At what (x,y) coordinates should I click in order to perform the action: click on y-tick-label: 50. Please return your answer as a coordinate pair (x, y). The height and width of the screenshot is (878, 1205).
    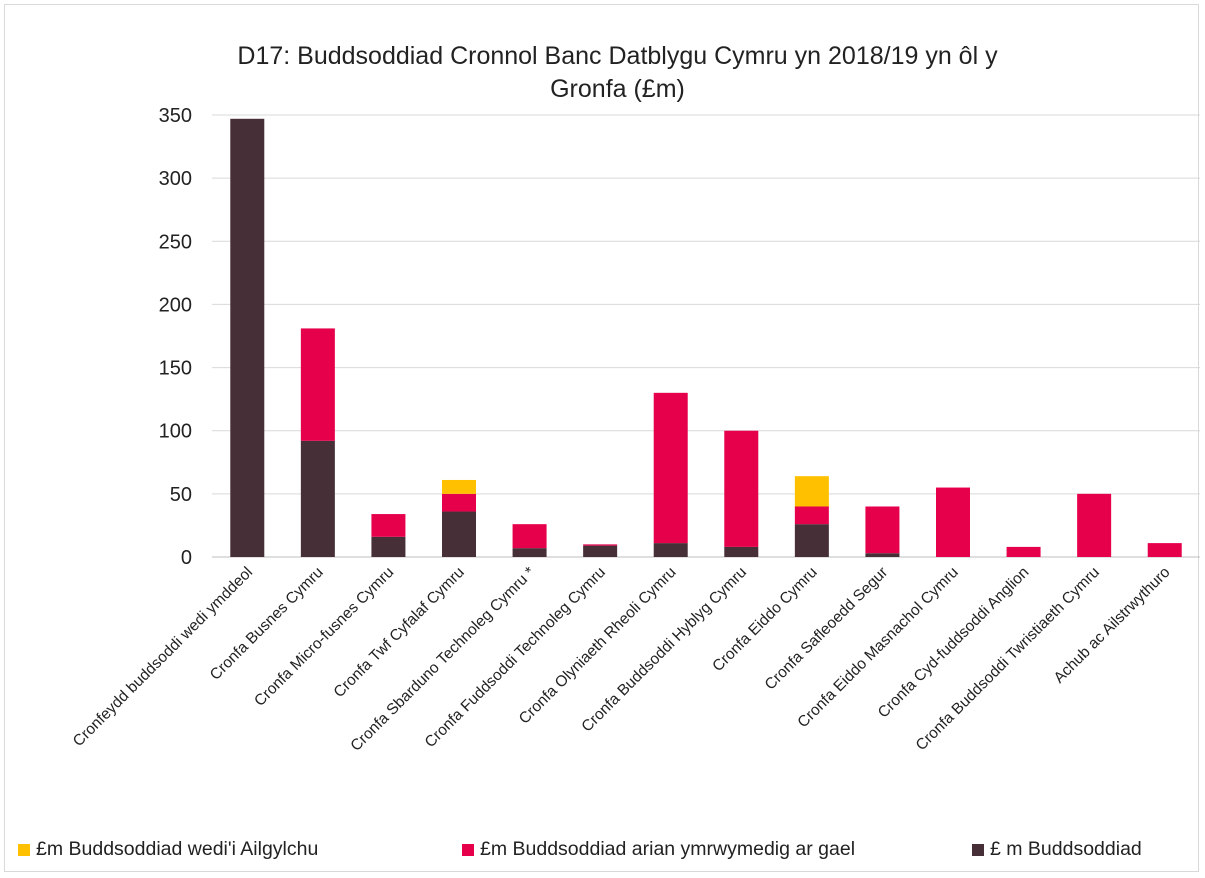
    Looking at the image, I should click on (181, 495).